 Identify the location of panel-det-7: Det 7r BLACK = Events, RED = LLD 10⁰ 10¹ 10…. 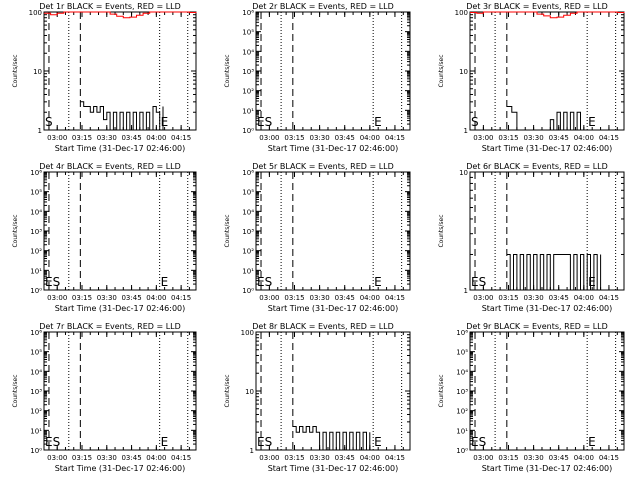
(104, 397).